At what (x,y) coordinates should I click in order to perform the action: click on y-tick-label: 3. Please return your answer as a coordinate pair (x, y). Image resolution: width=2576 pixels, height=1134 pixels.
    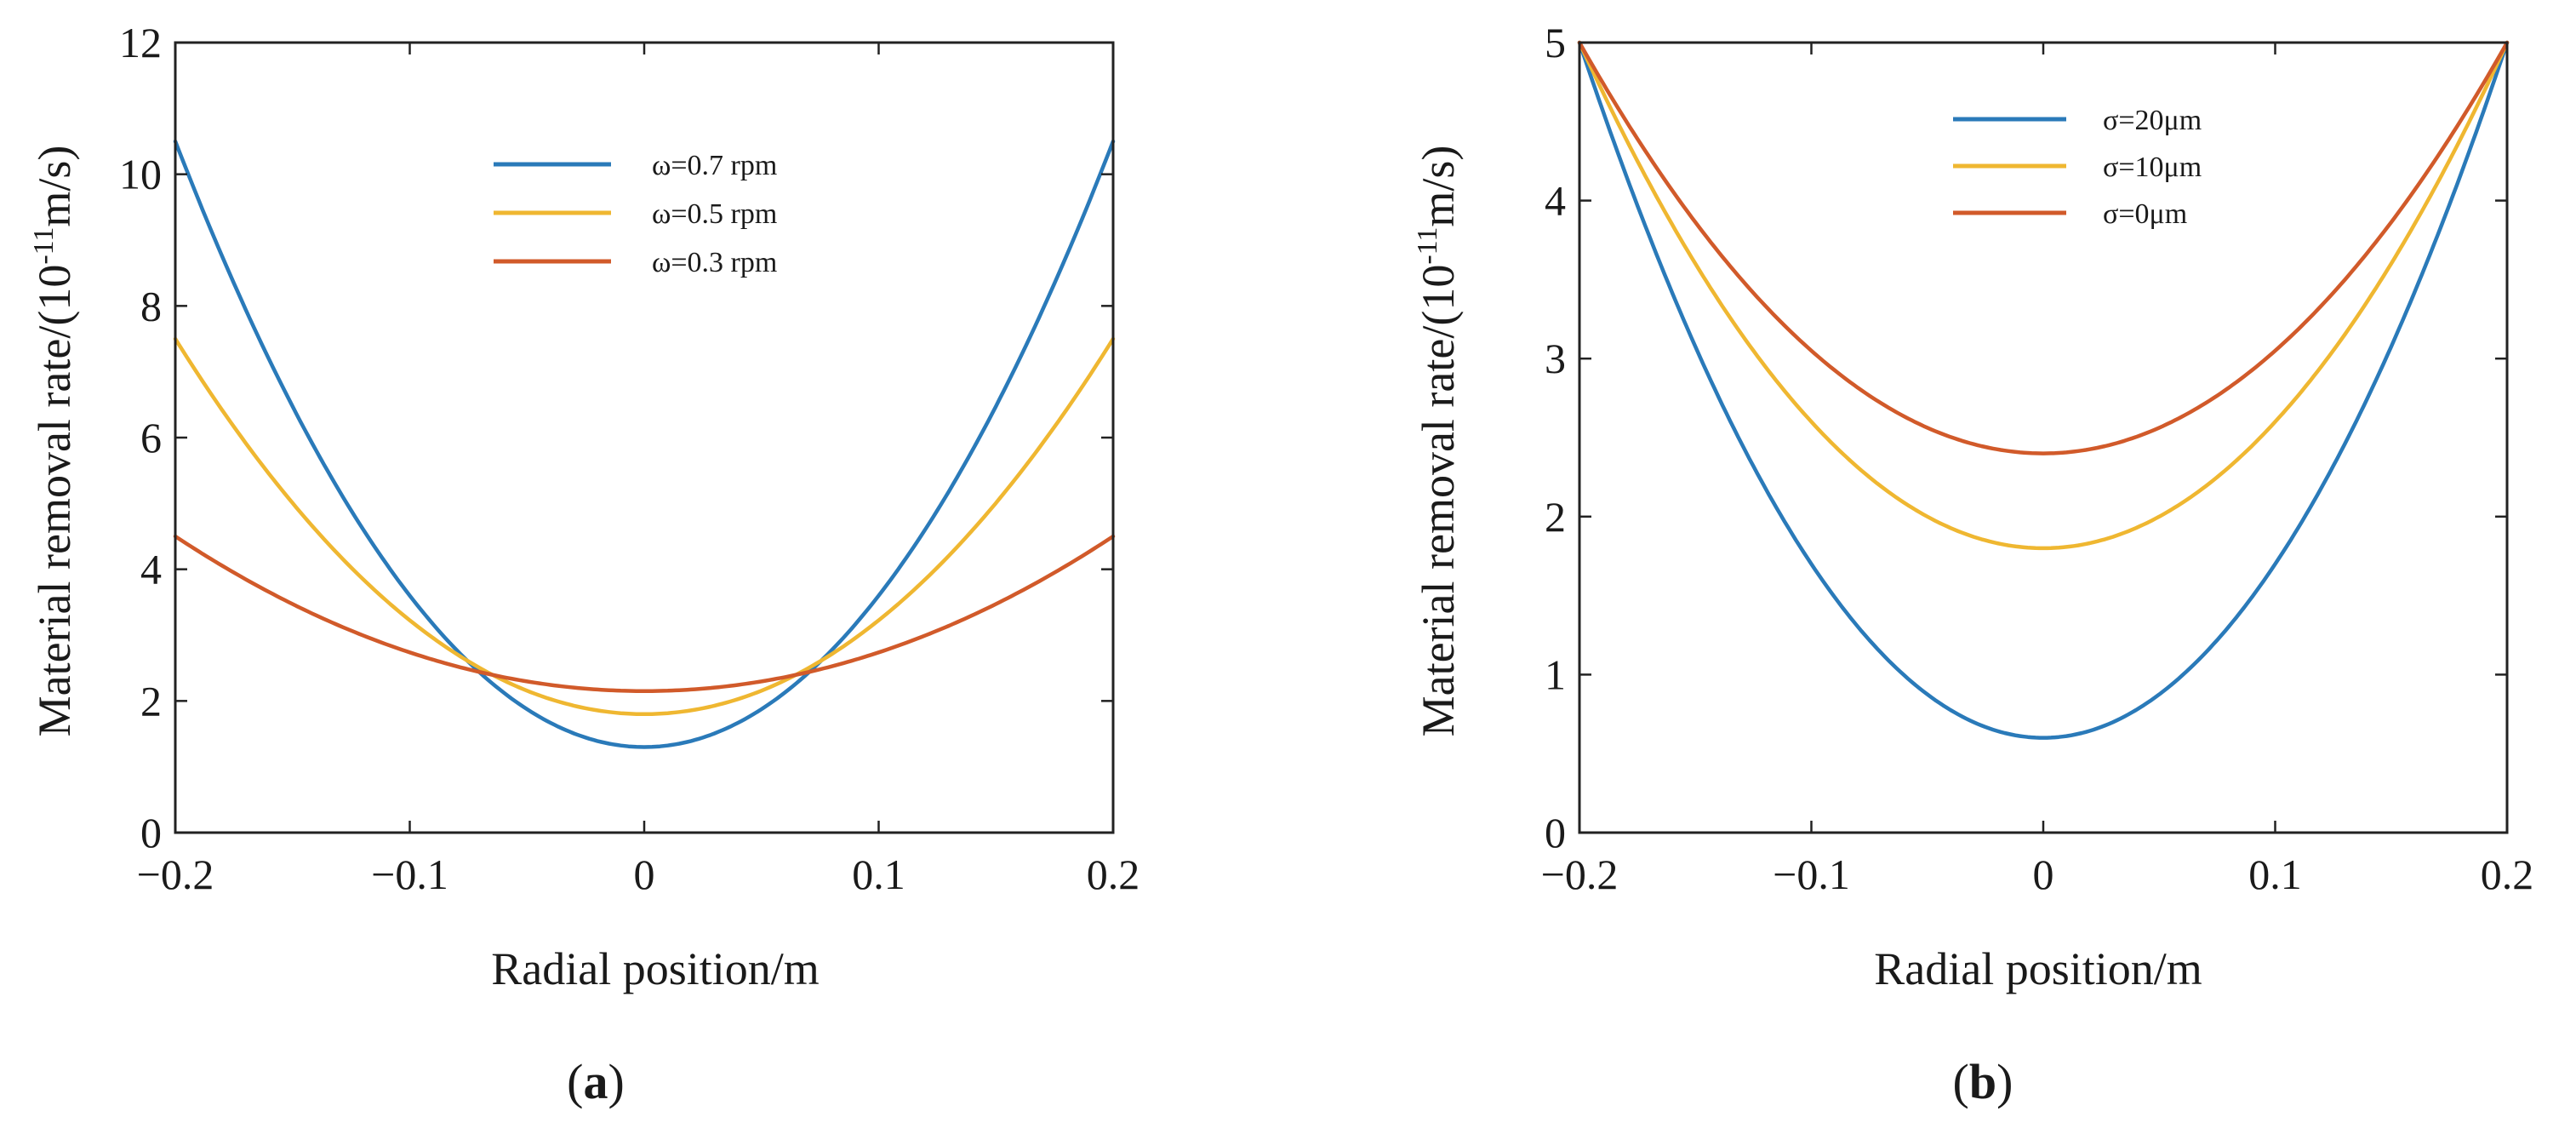
    Looking at the image, I should click on (1555, 358).